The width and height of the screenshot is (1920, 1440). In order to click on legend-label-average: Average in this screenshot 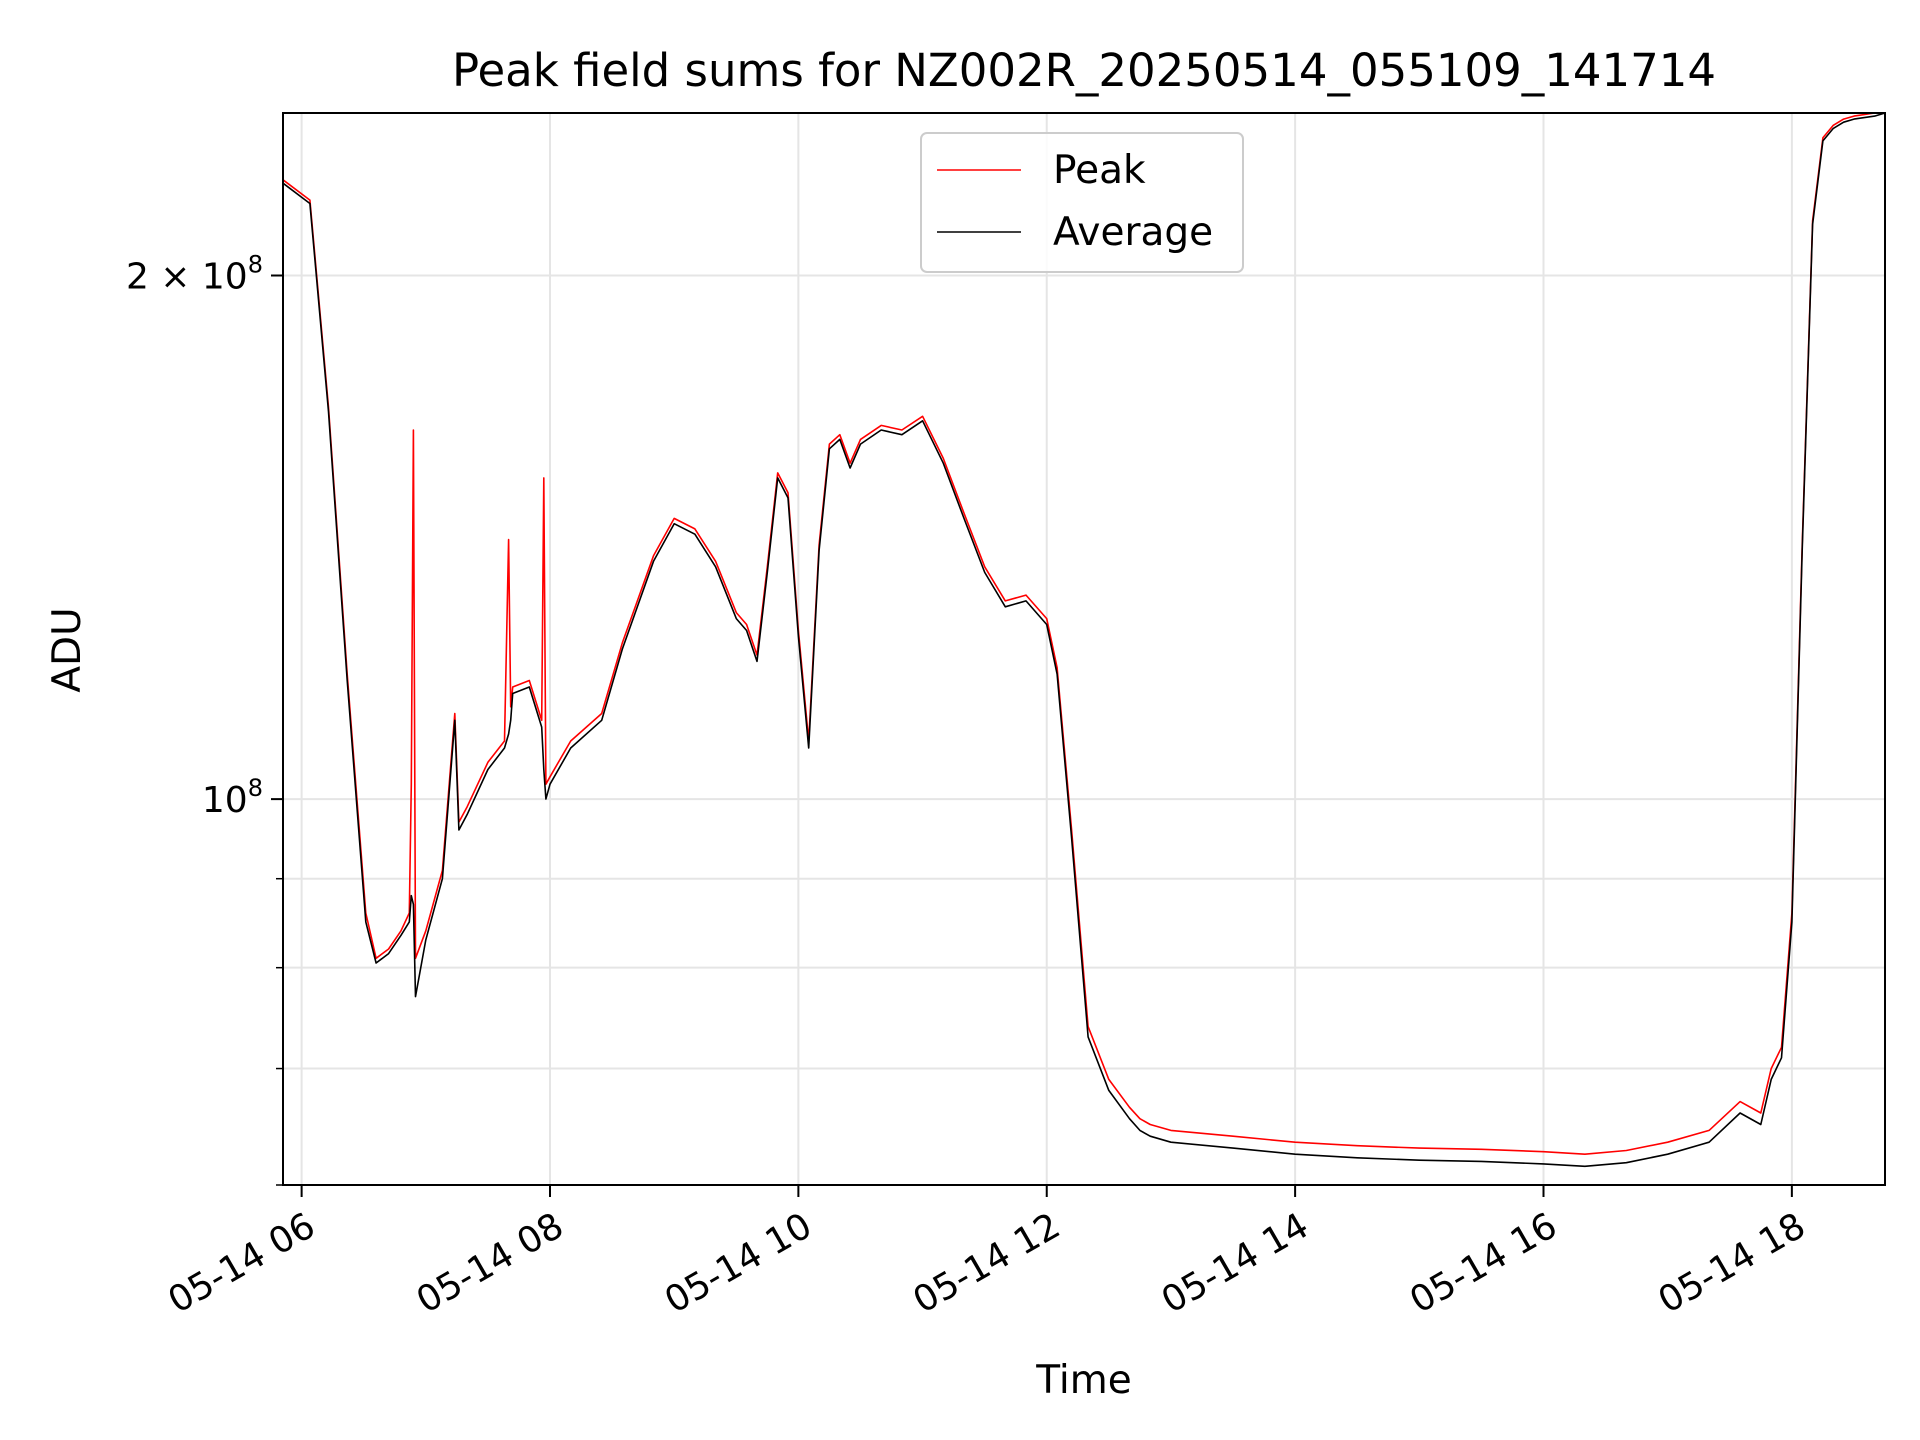, I will do `click(1133, 232)`.